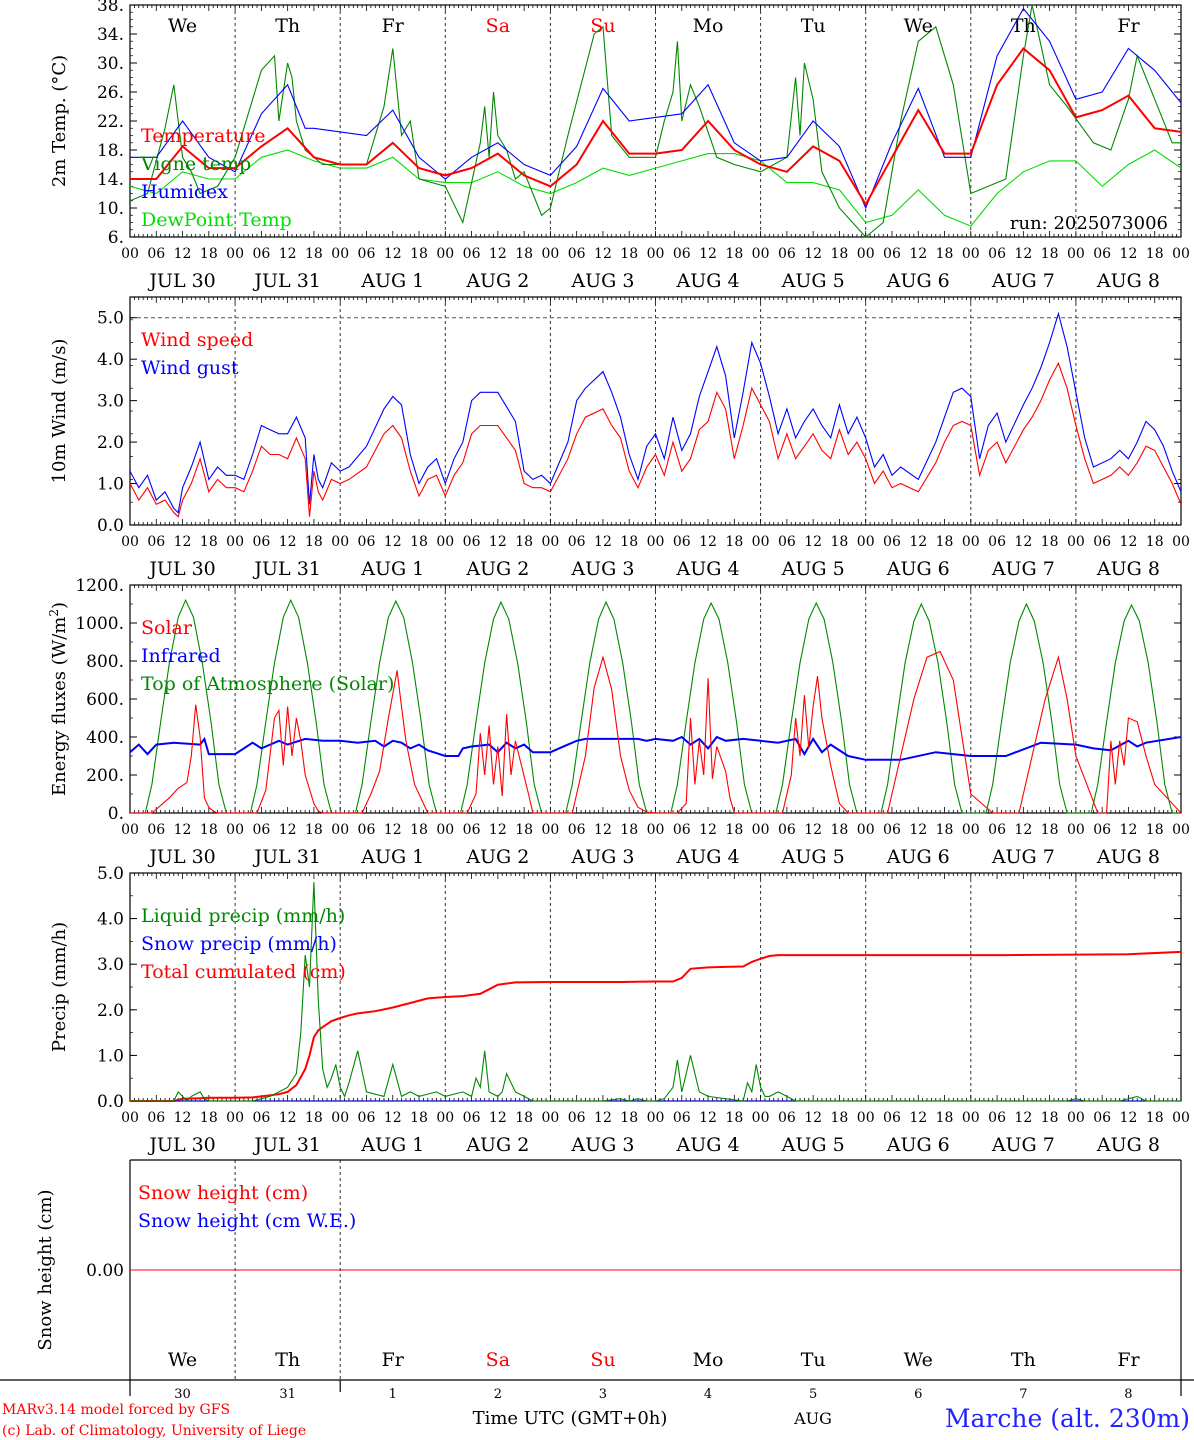 The image size is (1194, 1440). I want to click on series-line-temperature, so click(655, 127).